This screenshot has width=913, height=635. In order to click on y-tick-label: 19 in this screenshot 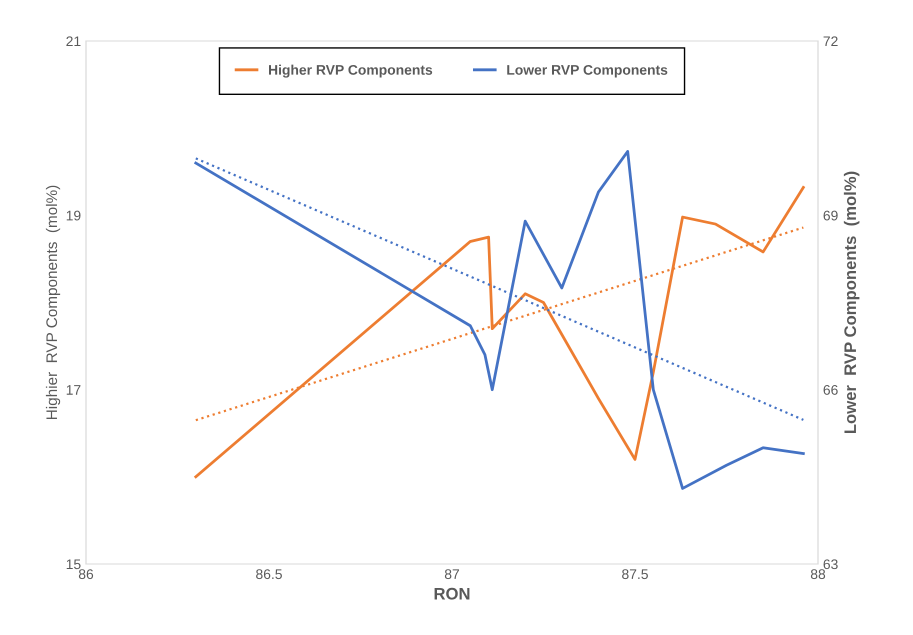, I will do `click(73, 215)`.